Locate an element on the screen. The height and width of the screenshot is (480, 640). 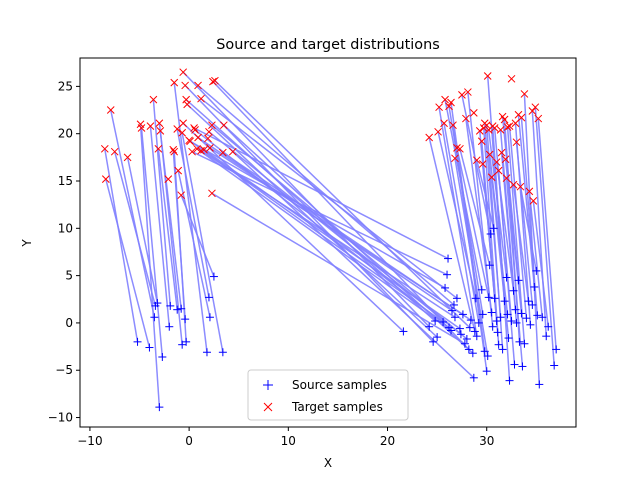
x-axis-ticks: −10 0 10 20 30 is located at coordinates (285, 437).